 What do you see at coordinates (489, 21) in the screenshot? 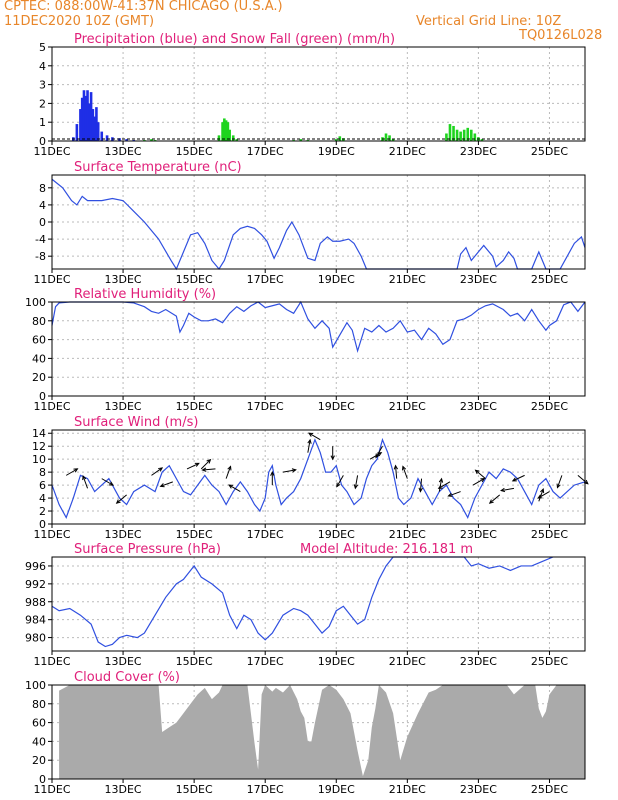
I see `header-grid-note: Vertical Grid Line: 10Z` at bounding box center [489, 21].